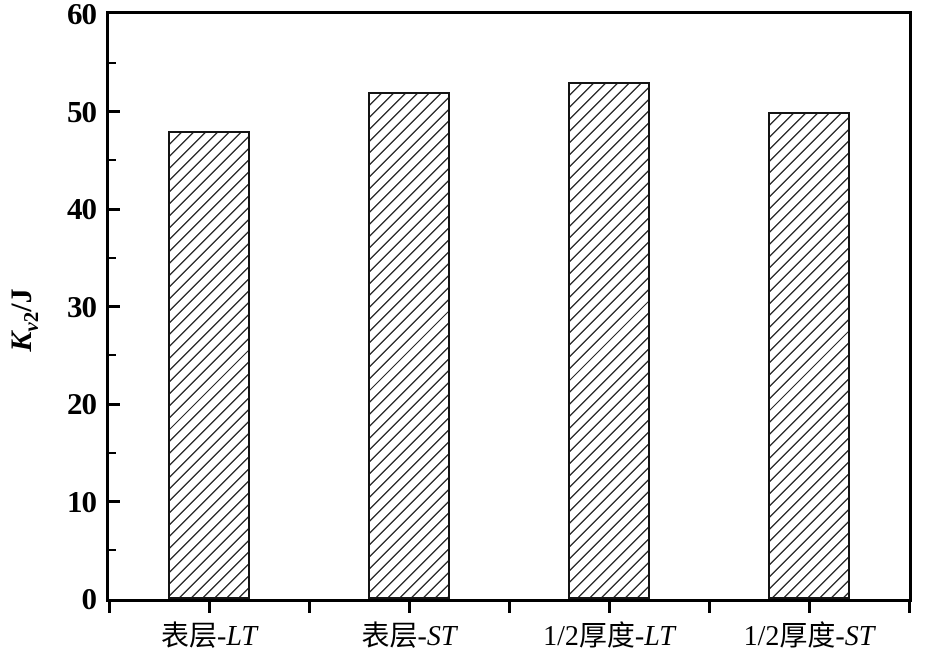 The height and width of the screenshot is (653, 945). I want to click on x-category-label: 1/2厚度-ST, so click(809, 637).